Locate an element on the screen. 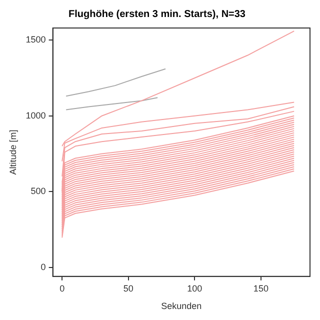  x-tick-label: 0 is located at coordinates (62, 288).